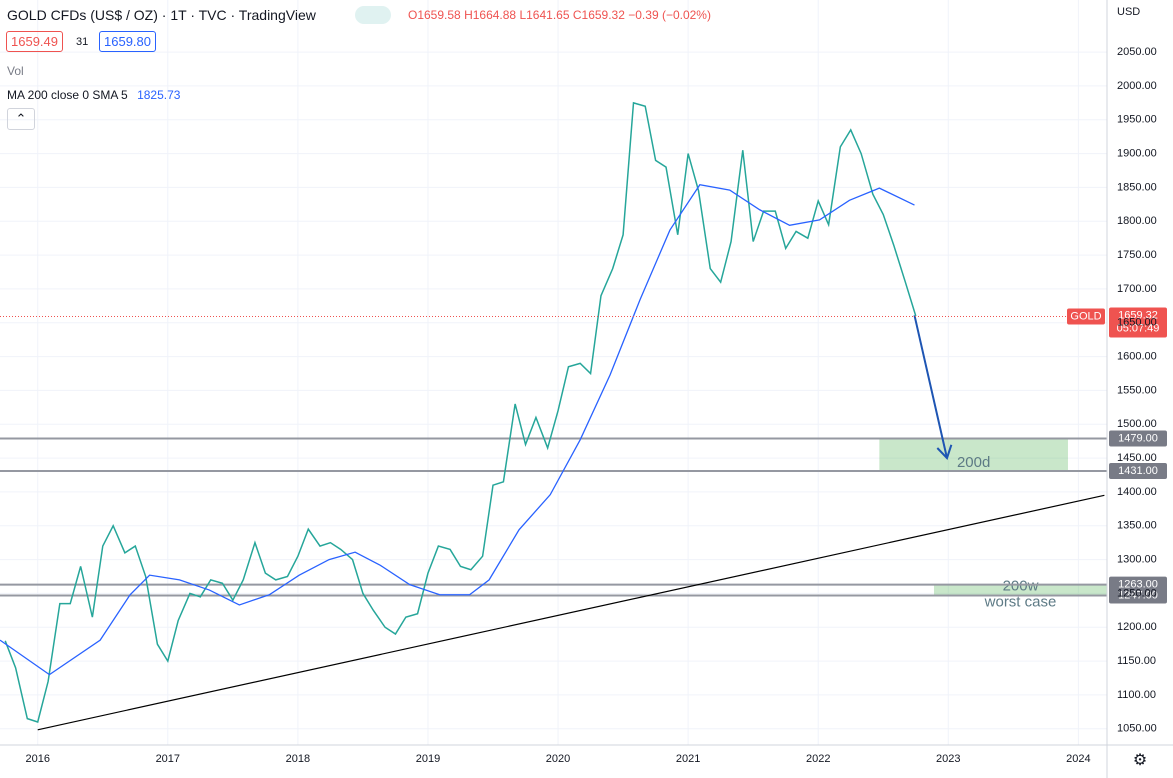 The image size is (1173, 778). Describe the element at coordinates (1137, 560) in the screenshot. I see `y-tick-label: 1300.00` at that location.